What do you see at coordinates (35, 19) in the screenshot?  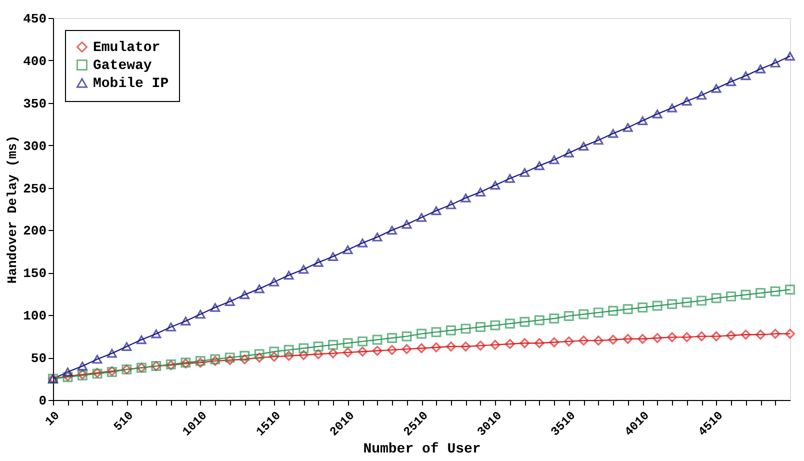 I see `y-tick-label: 450` at bounding box center [35, 19].